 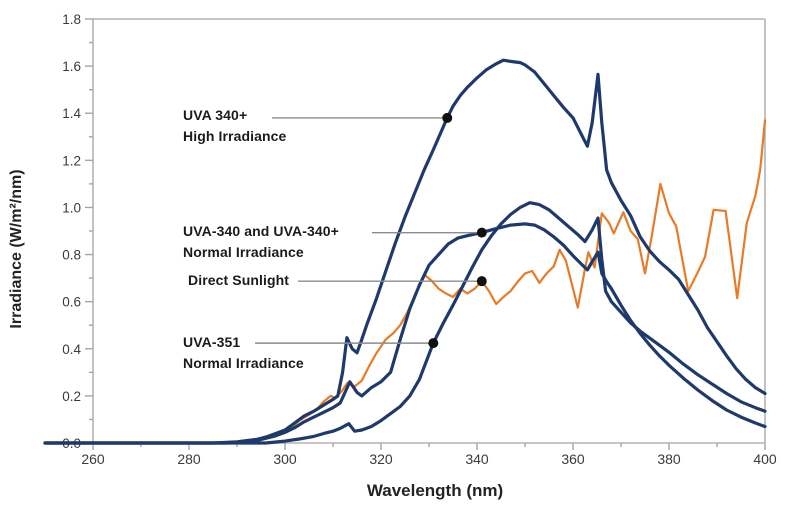 What do you see at coordinates (71, 255) in the screenshot?
I see `y-tick-label: 0.8` at bounding box center [71, 255].